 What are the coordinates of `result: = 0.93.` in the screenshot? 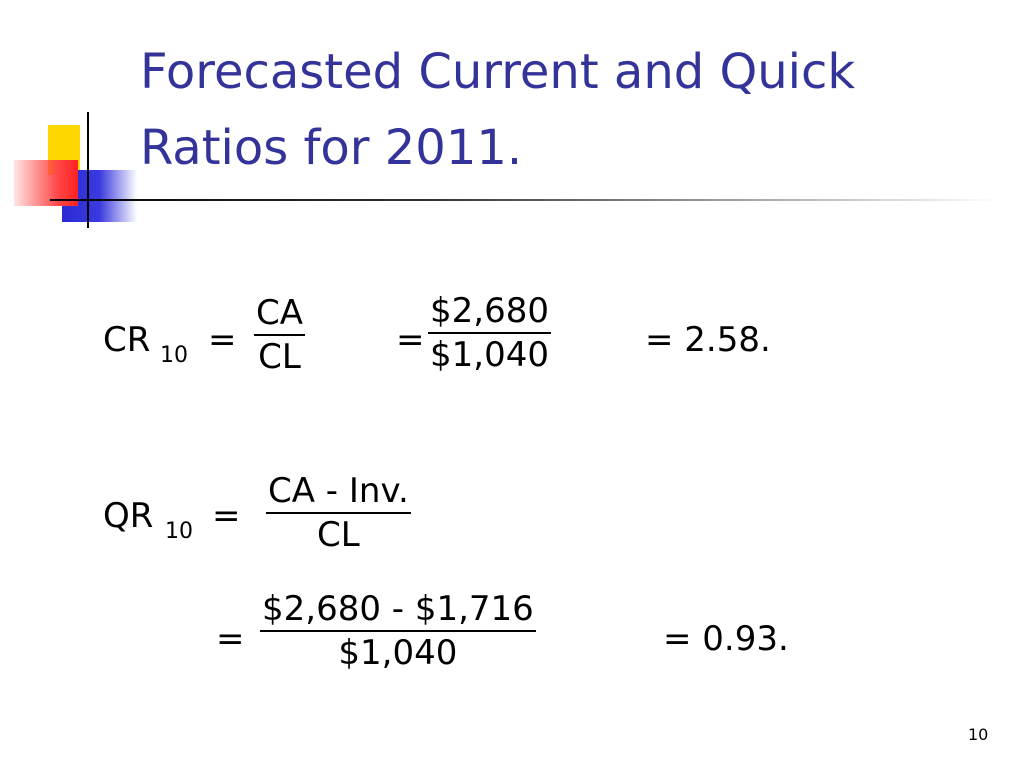 It's located at (726, 639).